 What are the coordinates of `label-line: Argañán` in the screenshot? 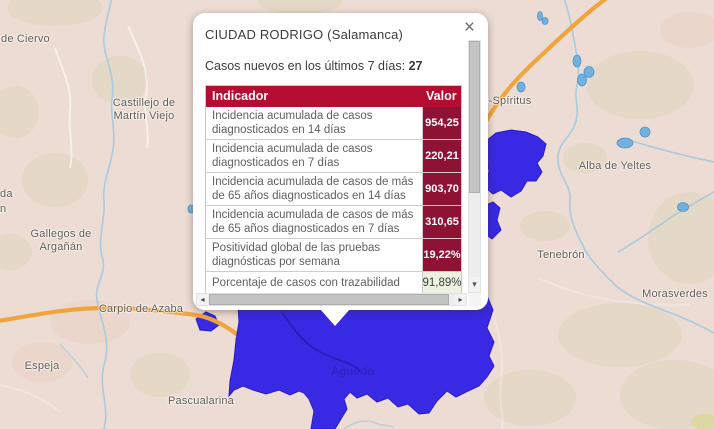 It's located at (61, 247).